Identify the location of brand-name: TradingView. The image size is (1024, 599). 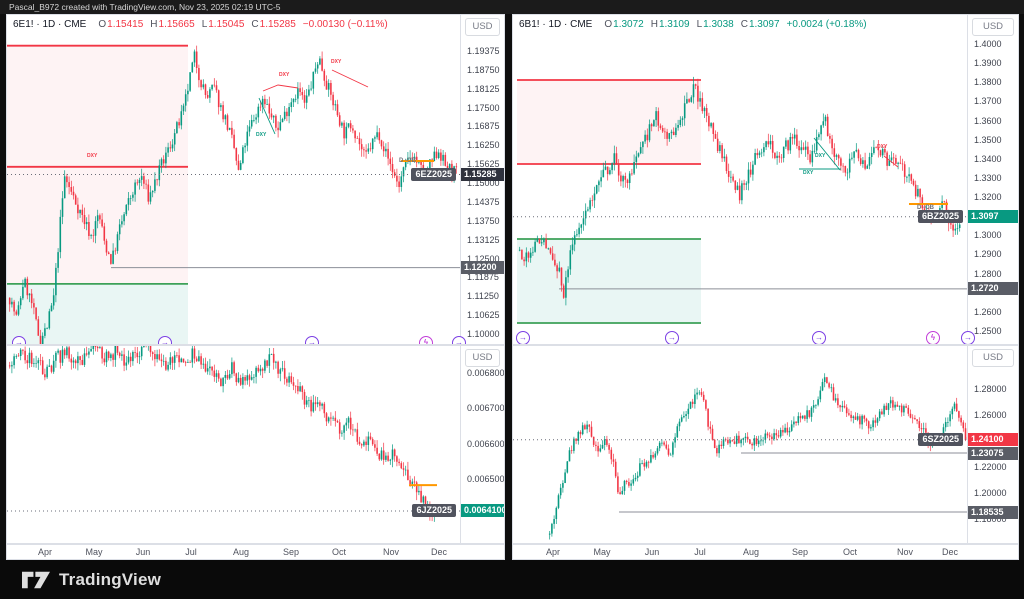
(110, 579).